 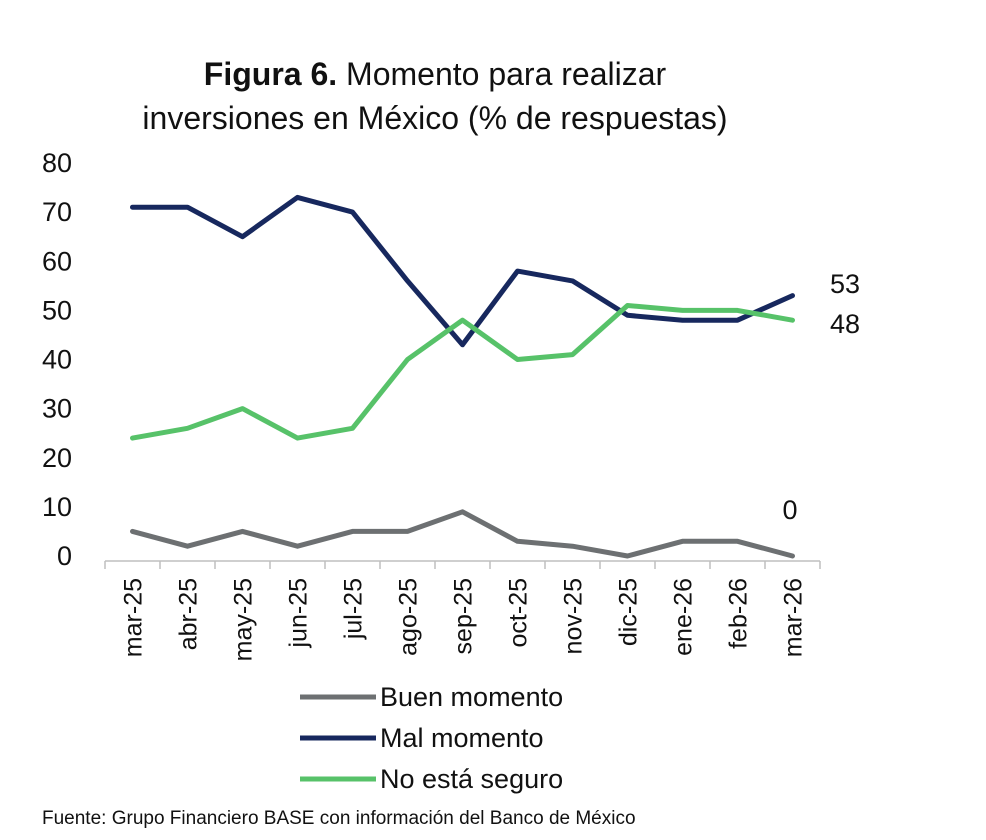 I want to click on y-tick-label: 50, so click(x=57, y=310).